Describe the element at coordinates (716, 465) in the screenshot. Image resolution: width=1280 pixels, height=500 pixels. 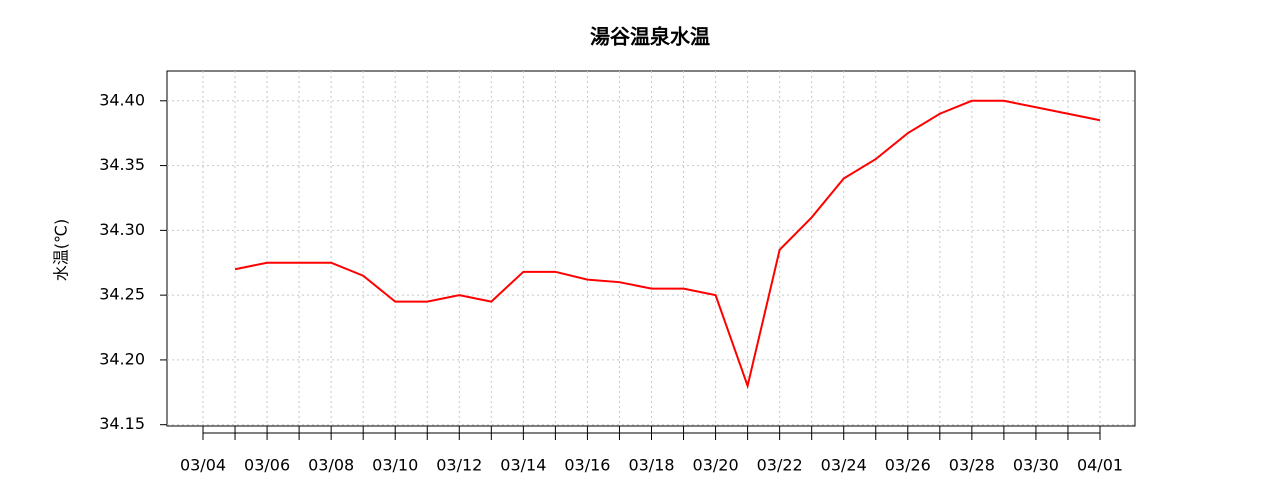
I see `x-tick-label: 03/20` at that location.